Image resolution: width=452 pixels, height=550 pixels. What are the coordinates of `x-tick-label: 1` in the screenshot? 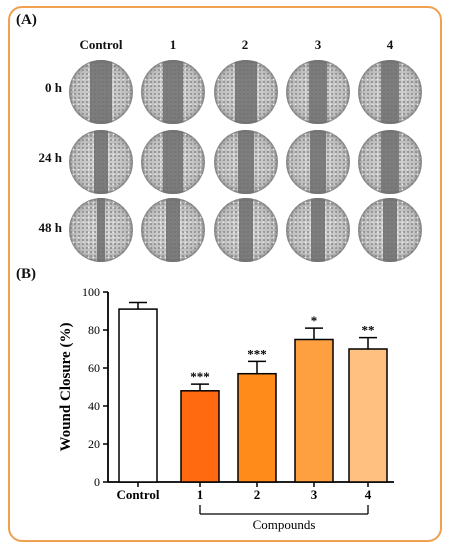 It's located at (200, 494).